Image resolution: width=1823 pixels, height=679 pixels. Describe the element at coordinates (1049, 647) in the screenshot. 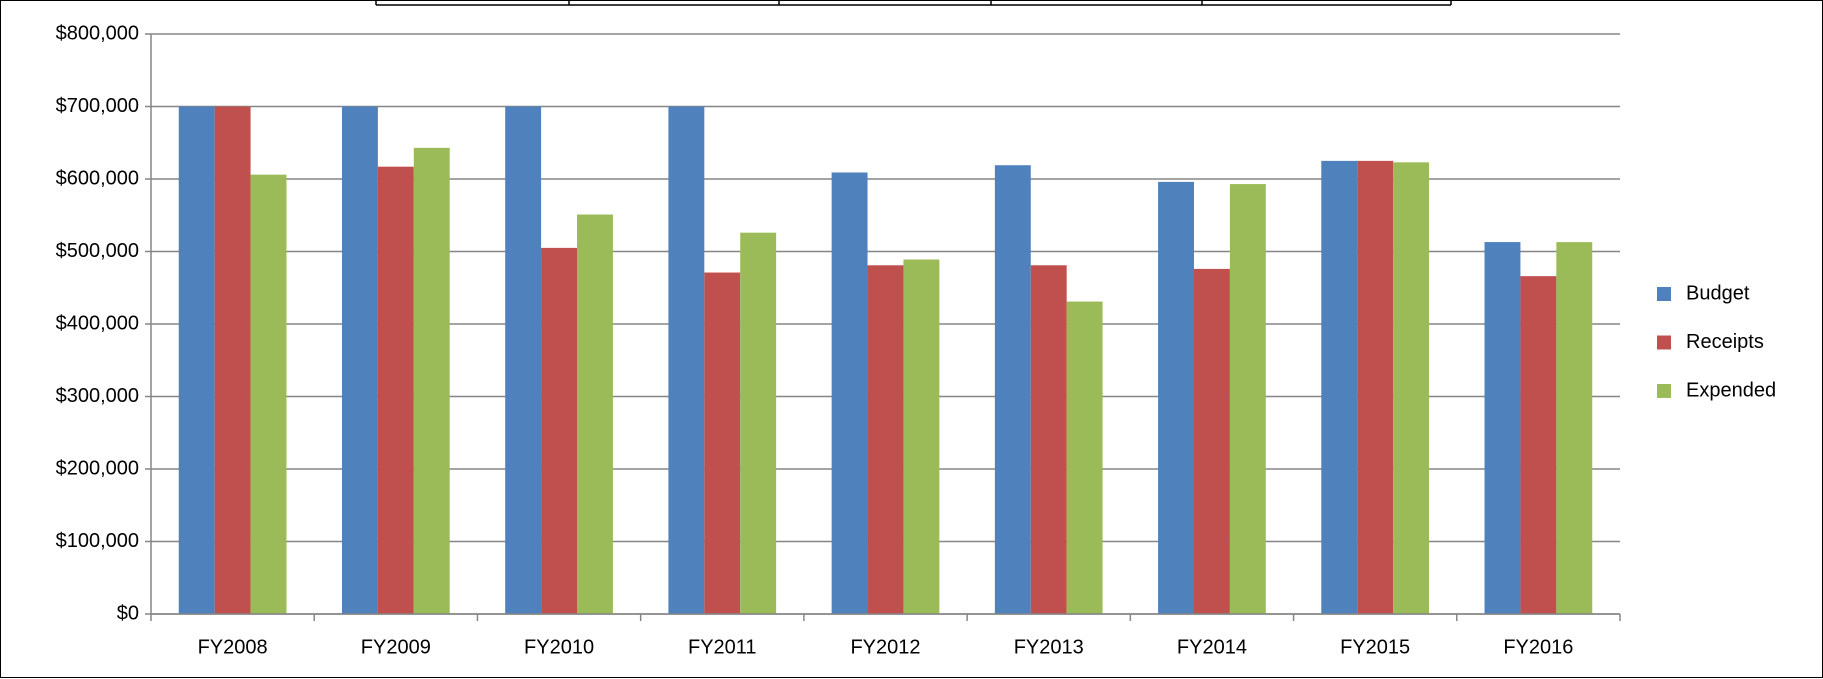

I see `x-tick-label: FY2013` at that location.